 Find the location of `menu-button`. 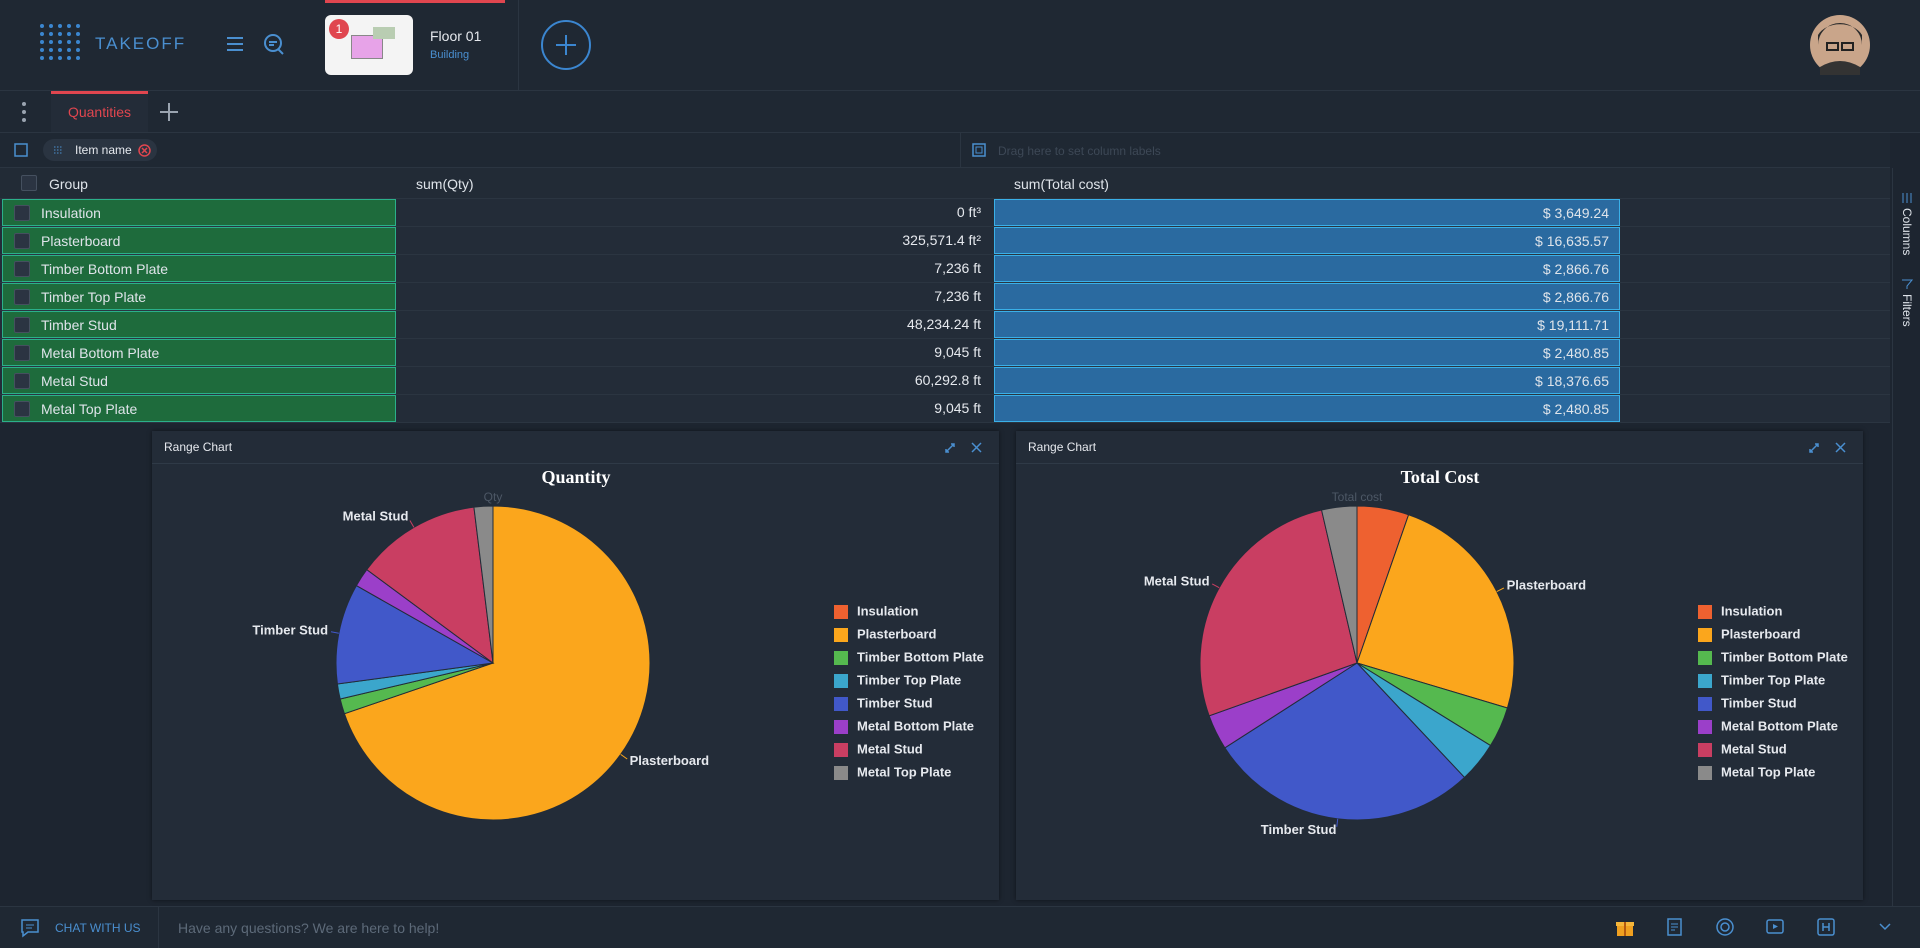

menu-button is located at coordinates (235, 44).